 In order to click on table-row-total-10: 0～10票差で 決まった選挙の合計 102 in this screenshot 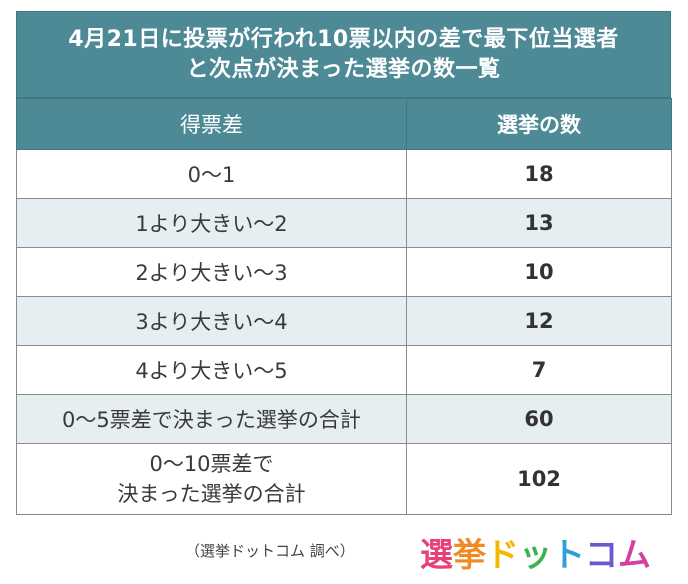, I will do `click(344, 479)`.